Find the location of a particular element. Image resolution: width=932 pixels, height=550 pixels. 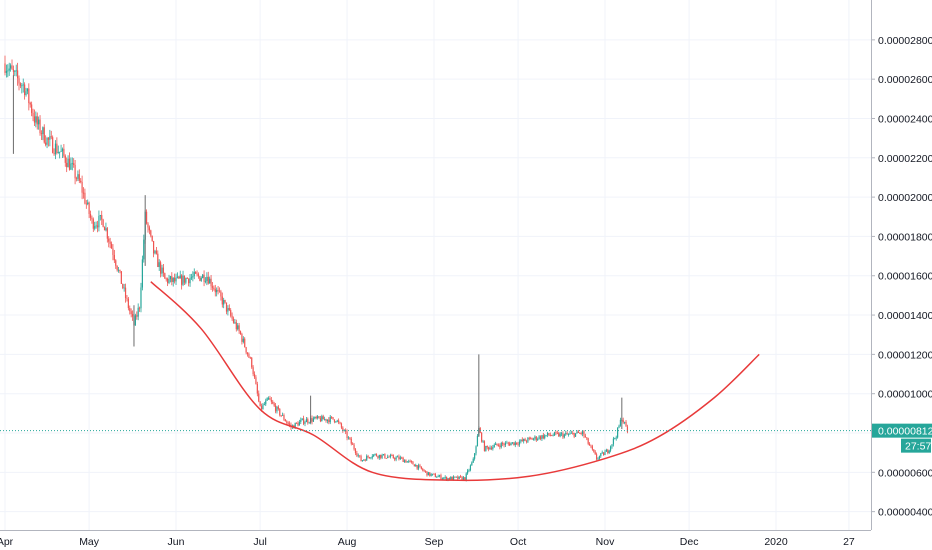

y-tick-label: 0.00002600 is located at coordinates (905, 80).